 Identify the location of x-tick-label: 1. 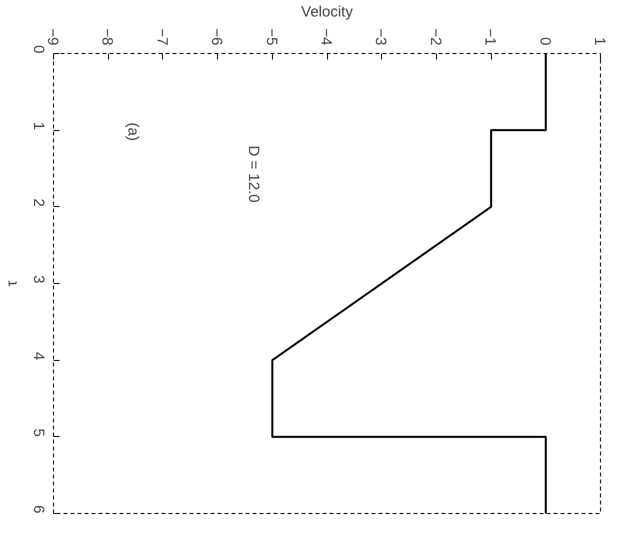
(599, 41).